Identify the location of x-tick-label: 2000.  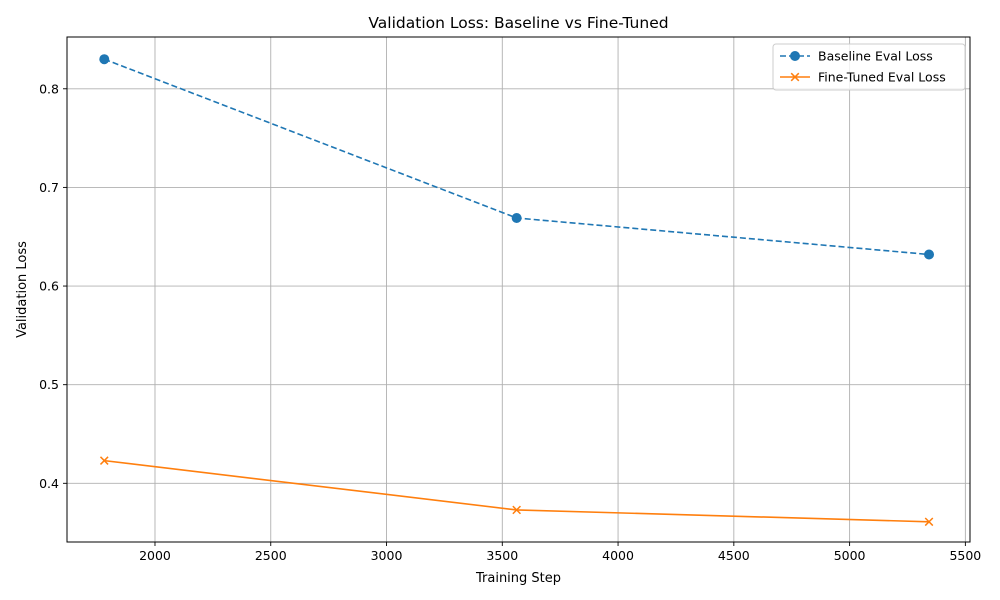
(155, 555).